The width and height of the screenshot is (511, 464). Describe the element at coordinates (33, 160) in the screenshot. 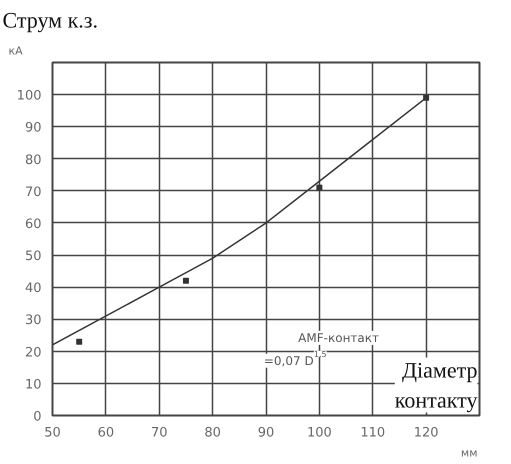

I see `y-tick-label: 80` at that location.